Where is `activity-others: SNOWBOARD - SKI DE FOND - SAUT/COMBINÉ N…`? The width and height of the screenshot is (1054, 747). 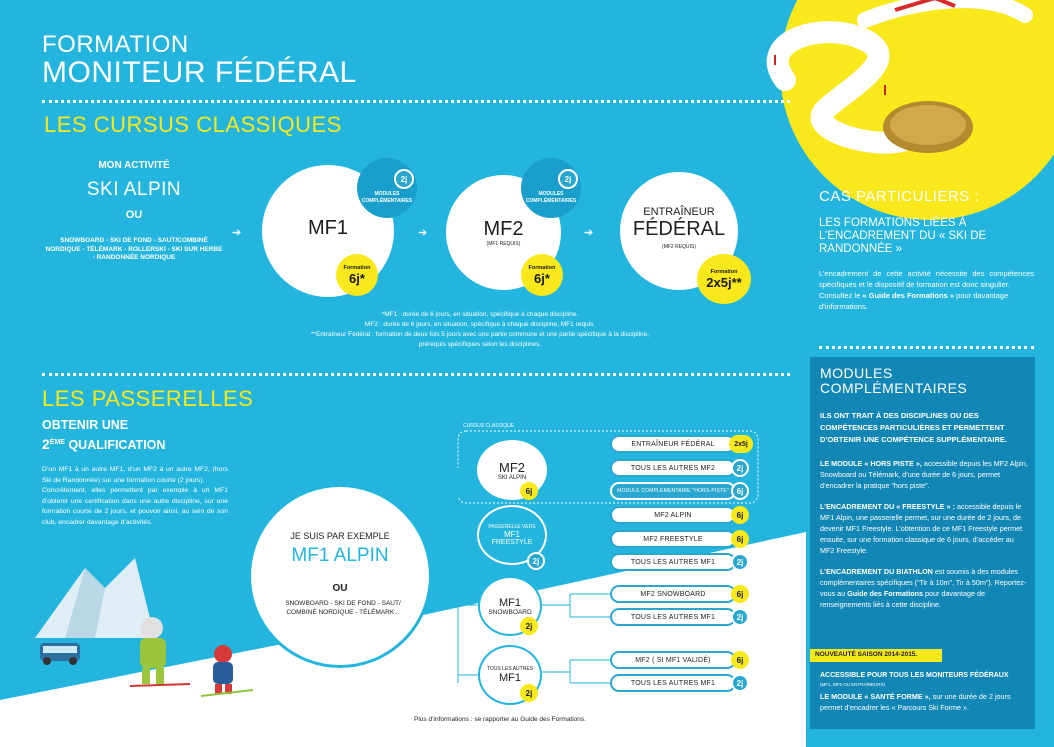 activity-others: SNOWBOARD - SKI DE FOND - SAUT/COMBINÉ N… is located at coordinates (134, 249).